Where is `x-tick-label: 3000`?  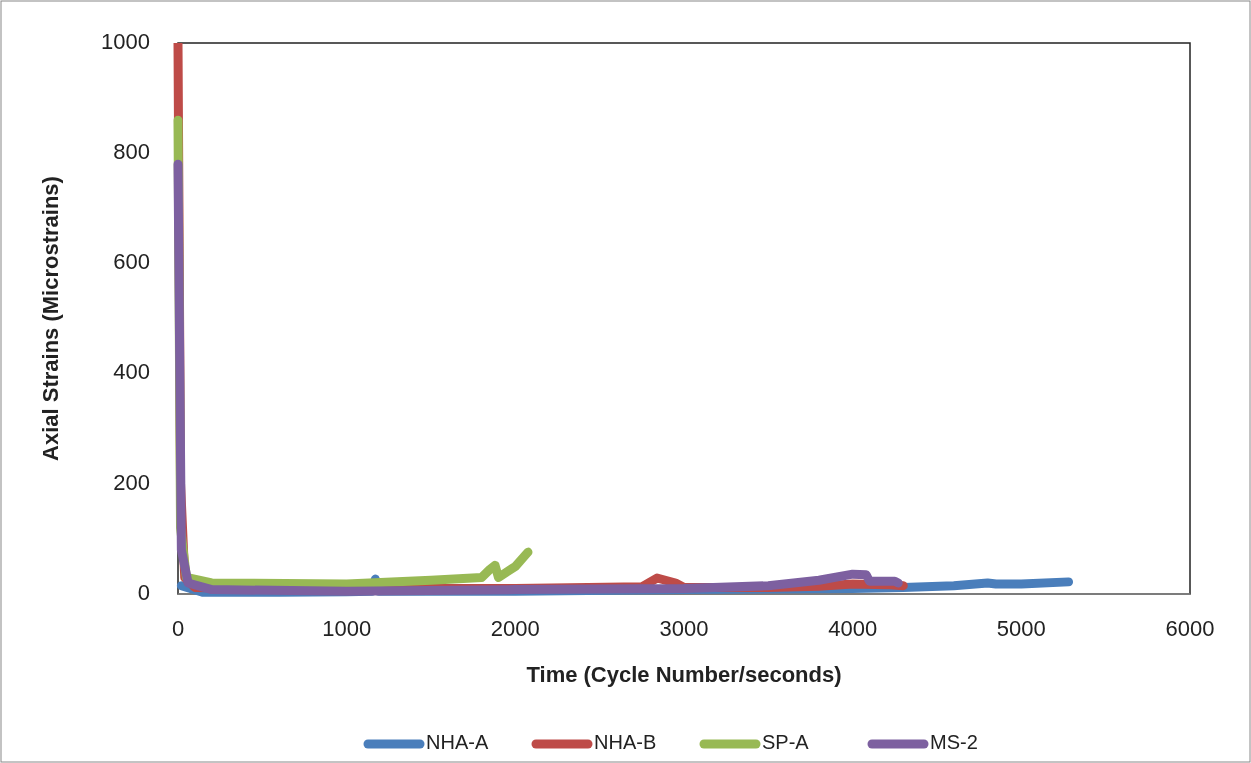
x-tick-label: 3000 is located at coordinates (684, 628).